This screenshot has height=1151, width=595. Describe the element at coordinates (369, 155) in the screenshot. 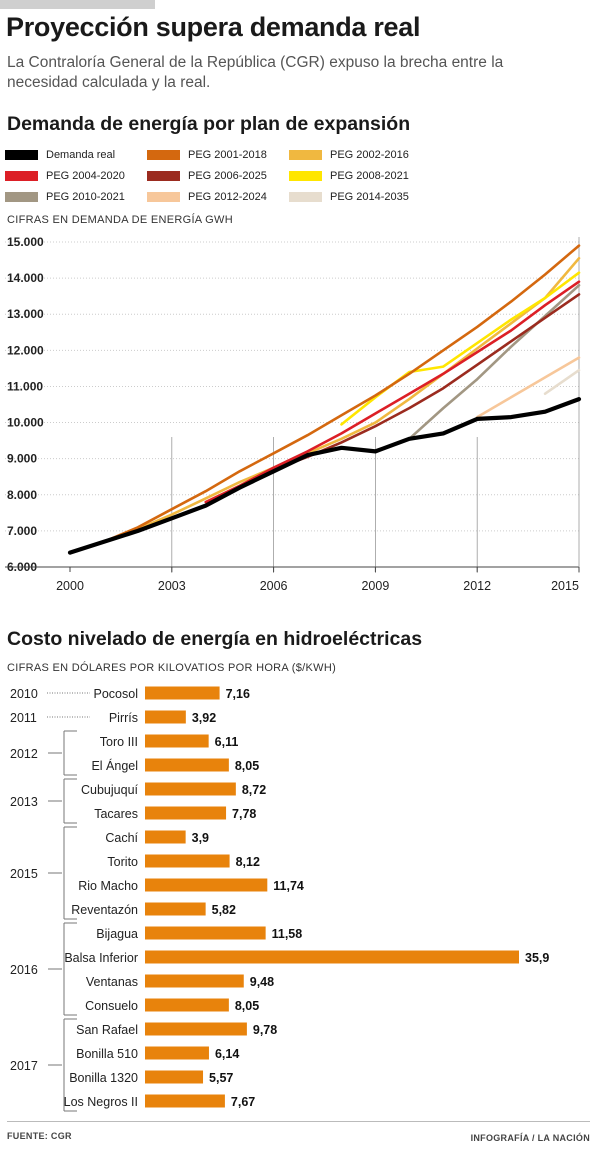

I see `legend-label: PEG 2002-2016` at that location.